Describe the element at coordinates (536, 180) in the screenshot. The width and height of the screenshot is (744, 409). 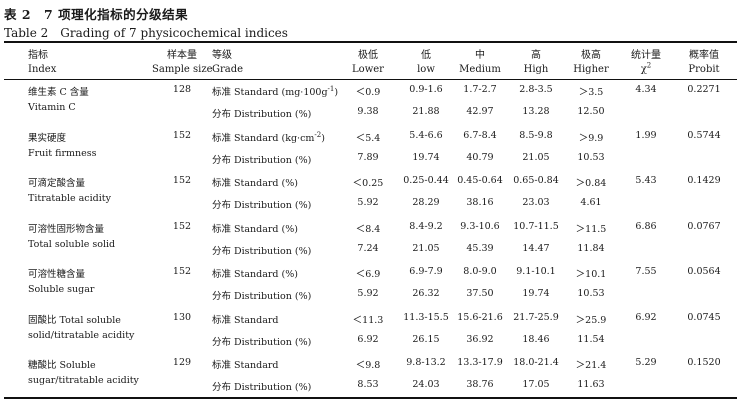
I see `standard-value: 0.65-0.84` at that location.